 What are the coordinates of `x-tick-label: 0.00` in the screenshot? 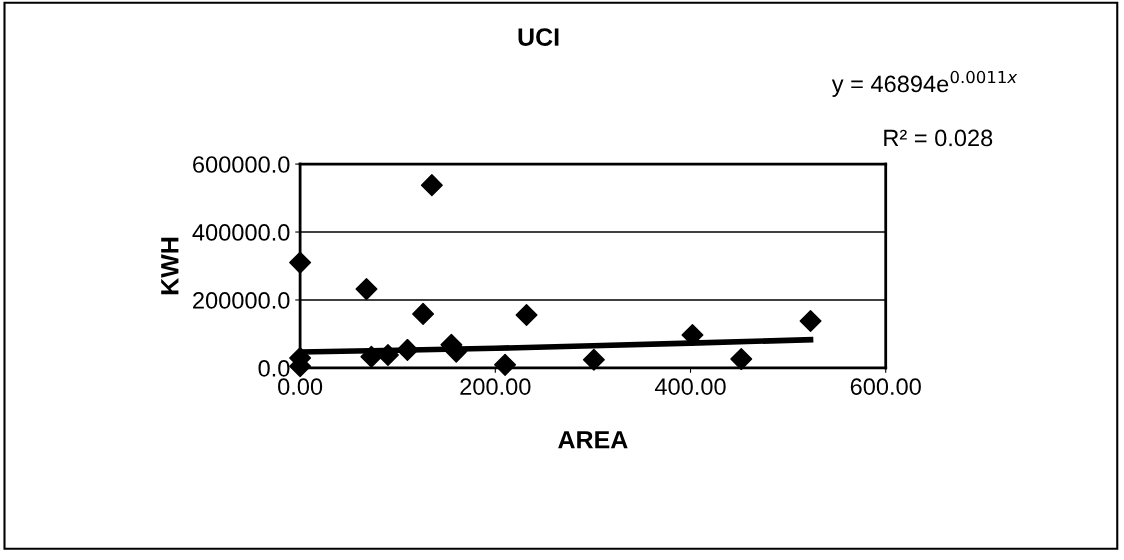 It's located at (300, 386).